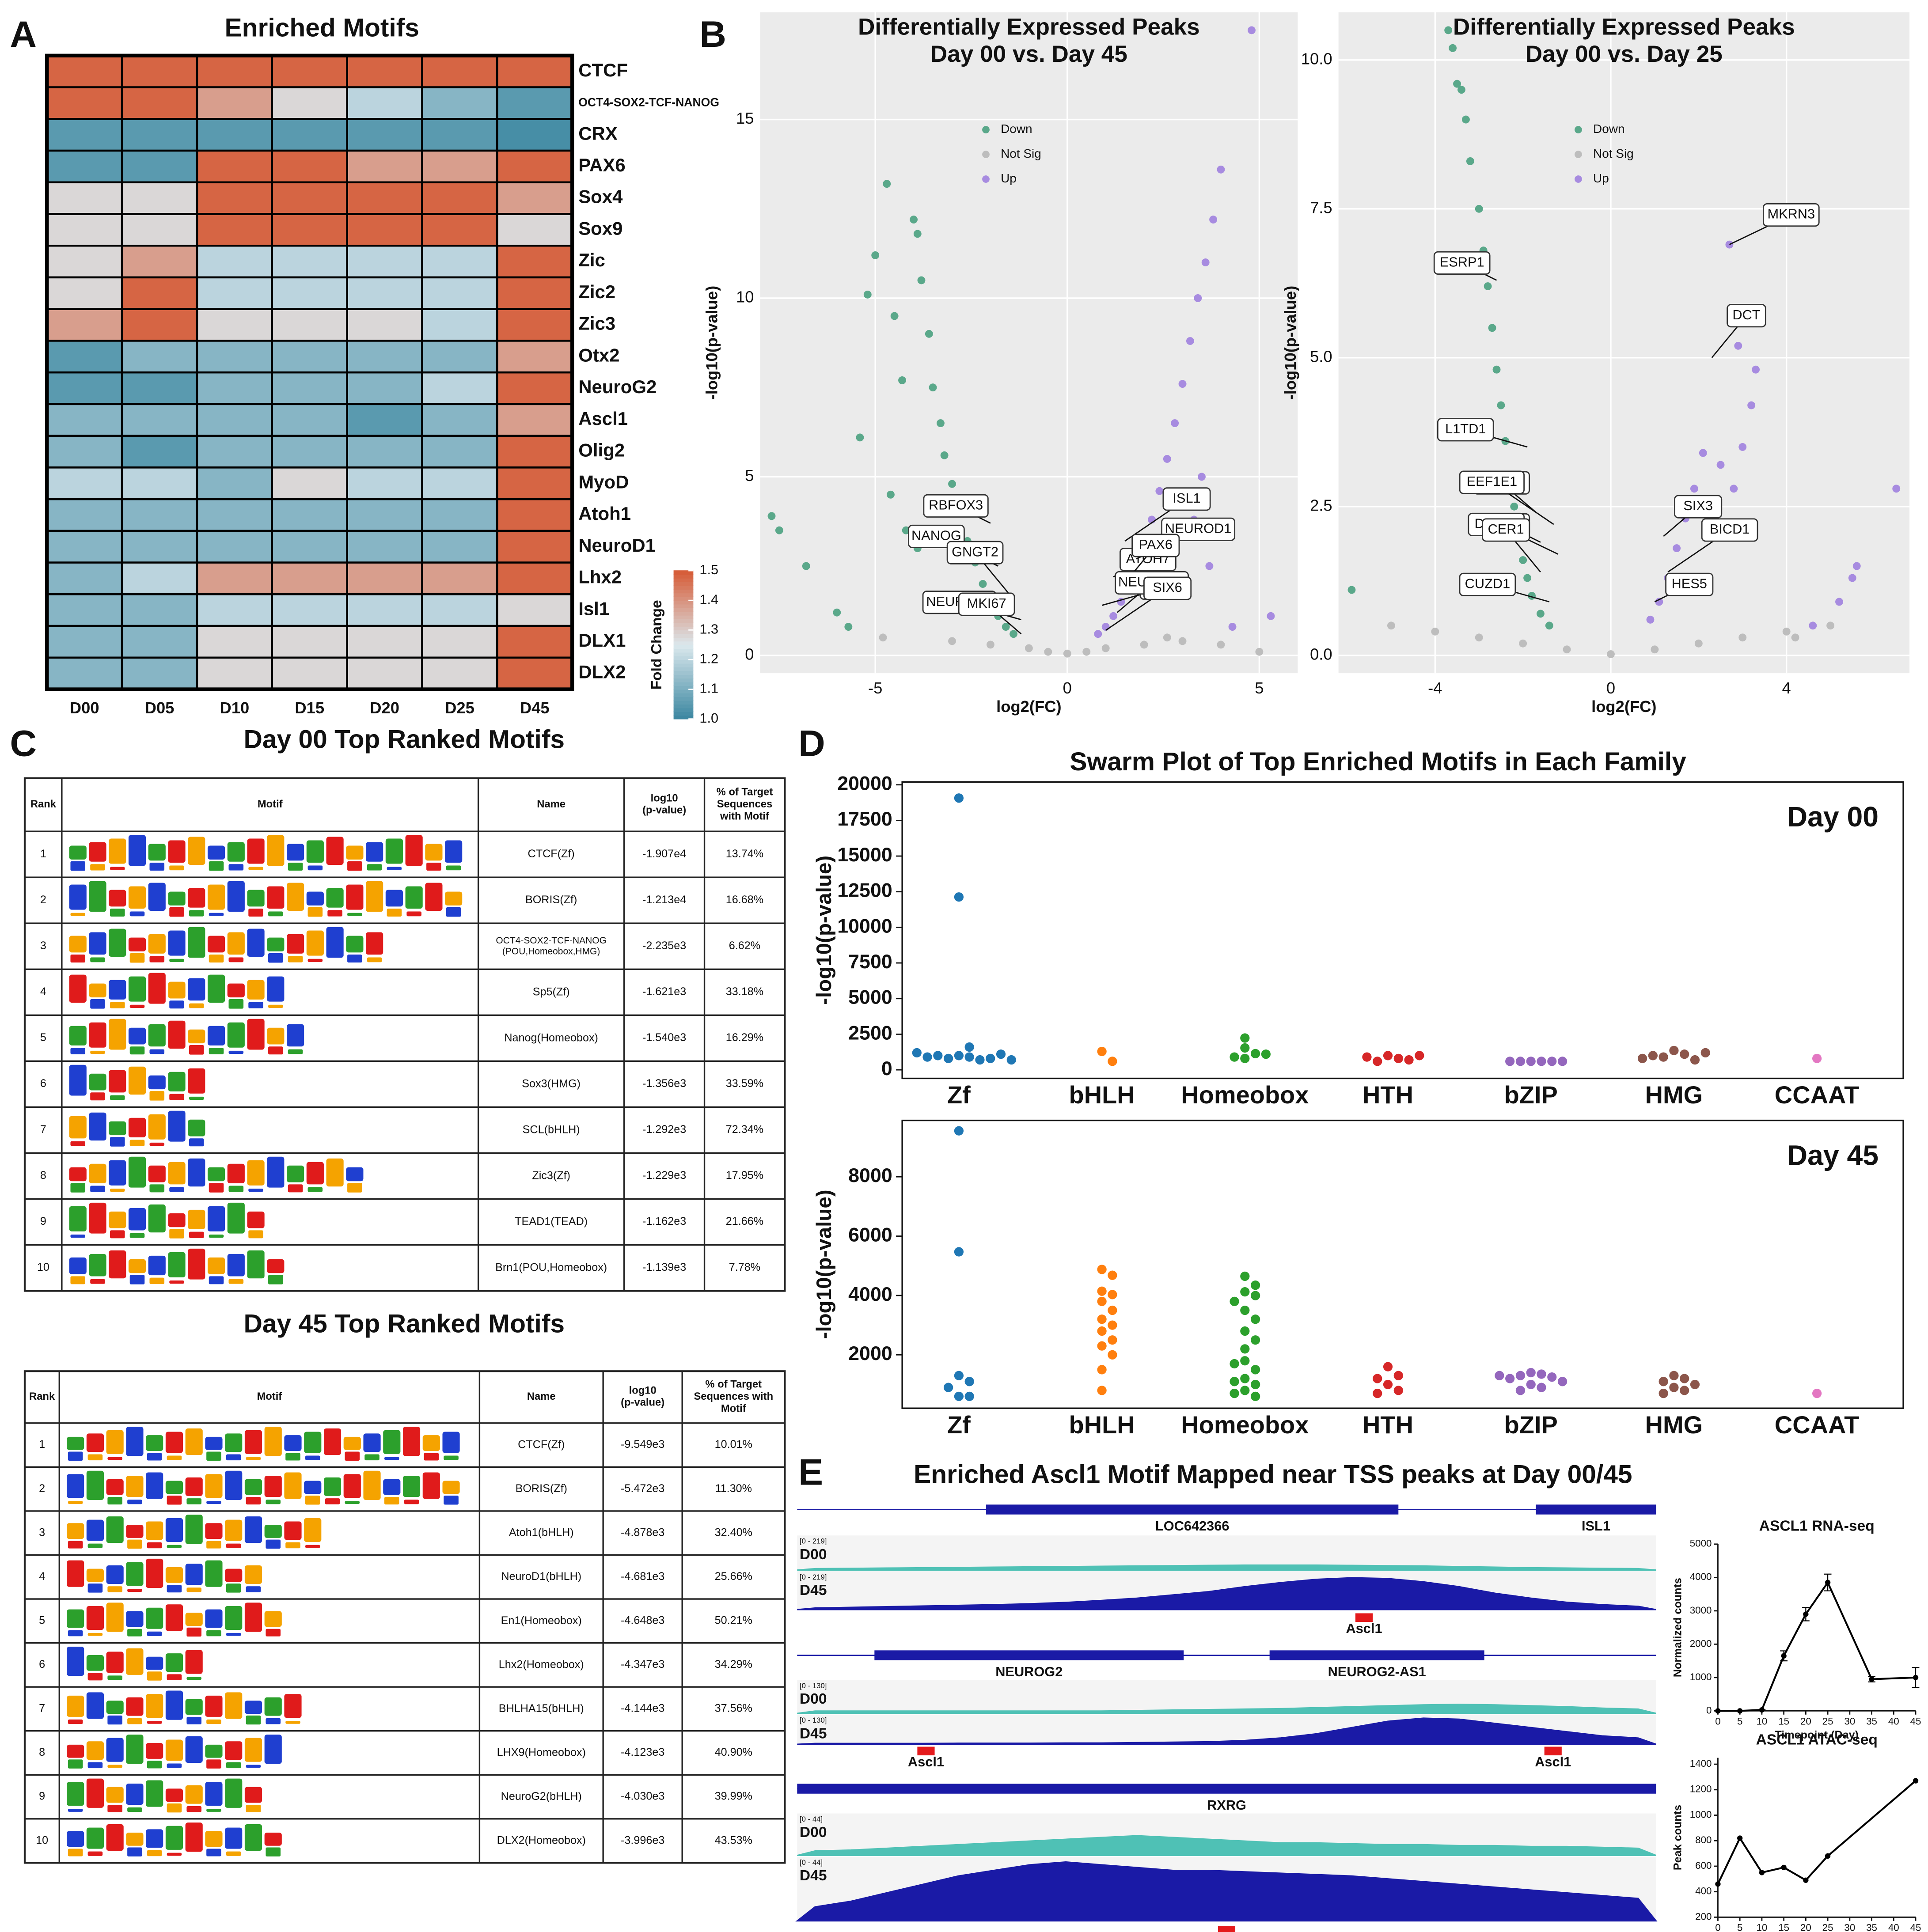 This screenshot has width=1928, height=1932. What do you see at coordinates (1698, 505) in the screenshot?
I see `annotation-label: SIX3` at bounding box center [1698, 505].